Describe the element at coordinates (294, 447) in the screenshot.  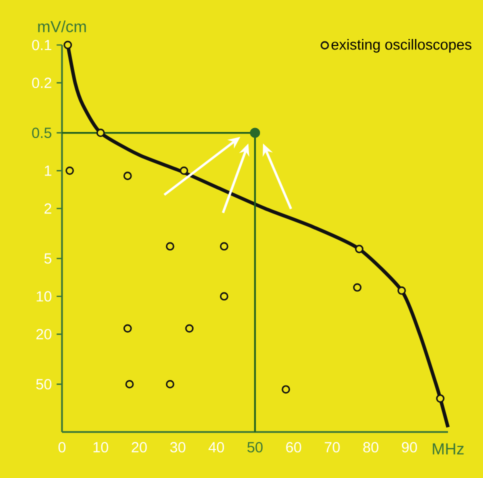
I see `x-tick-label: 60` at that location.